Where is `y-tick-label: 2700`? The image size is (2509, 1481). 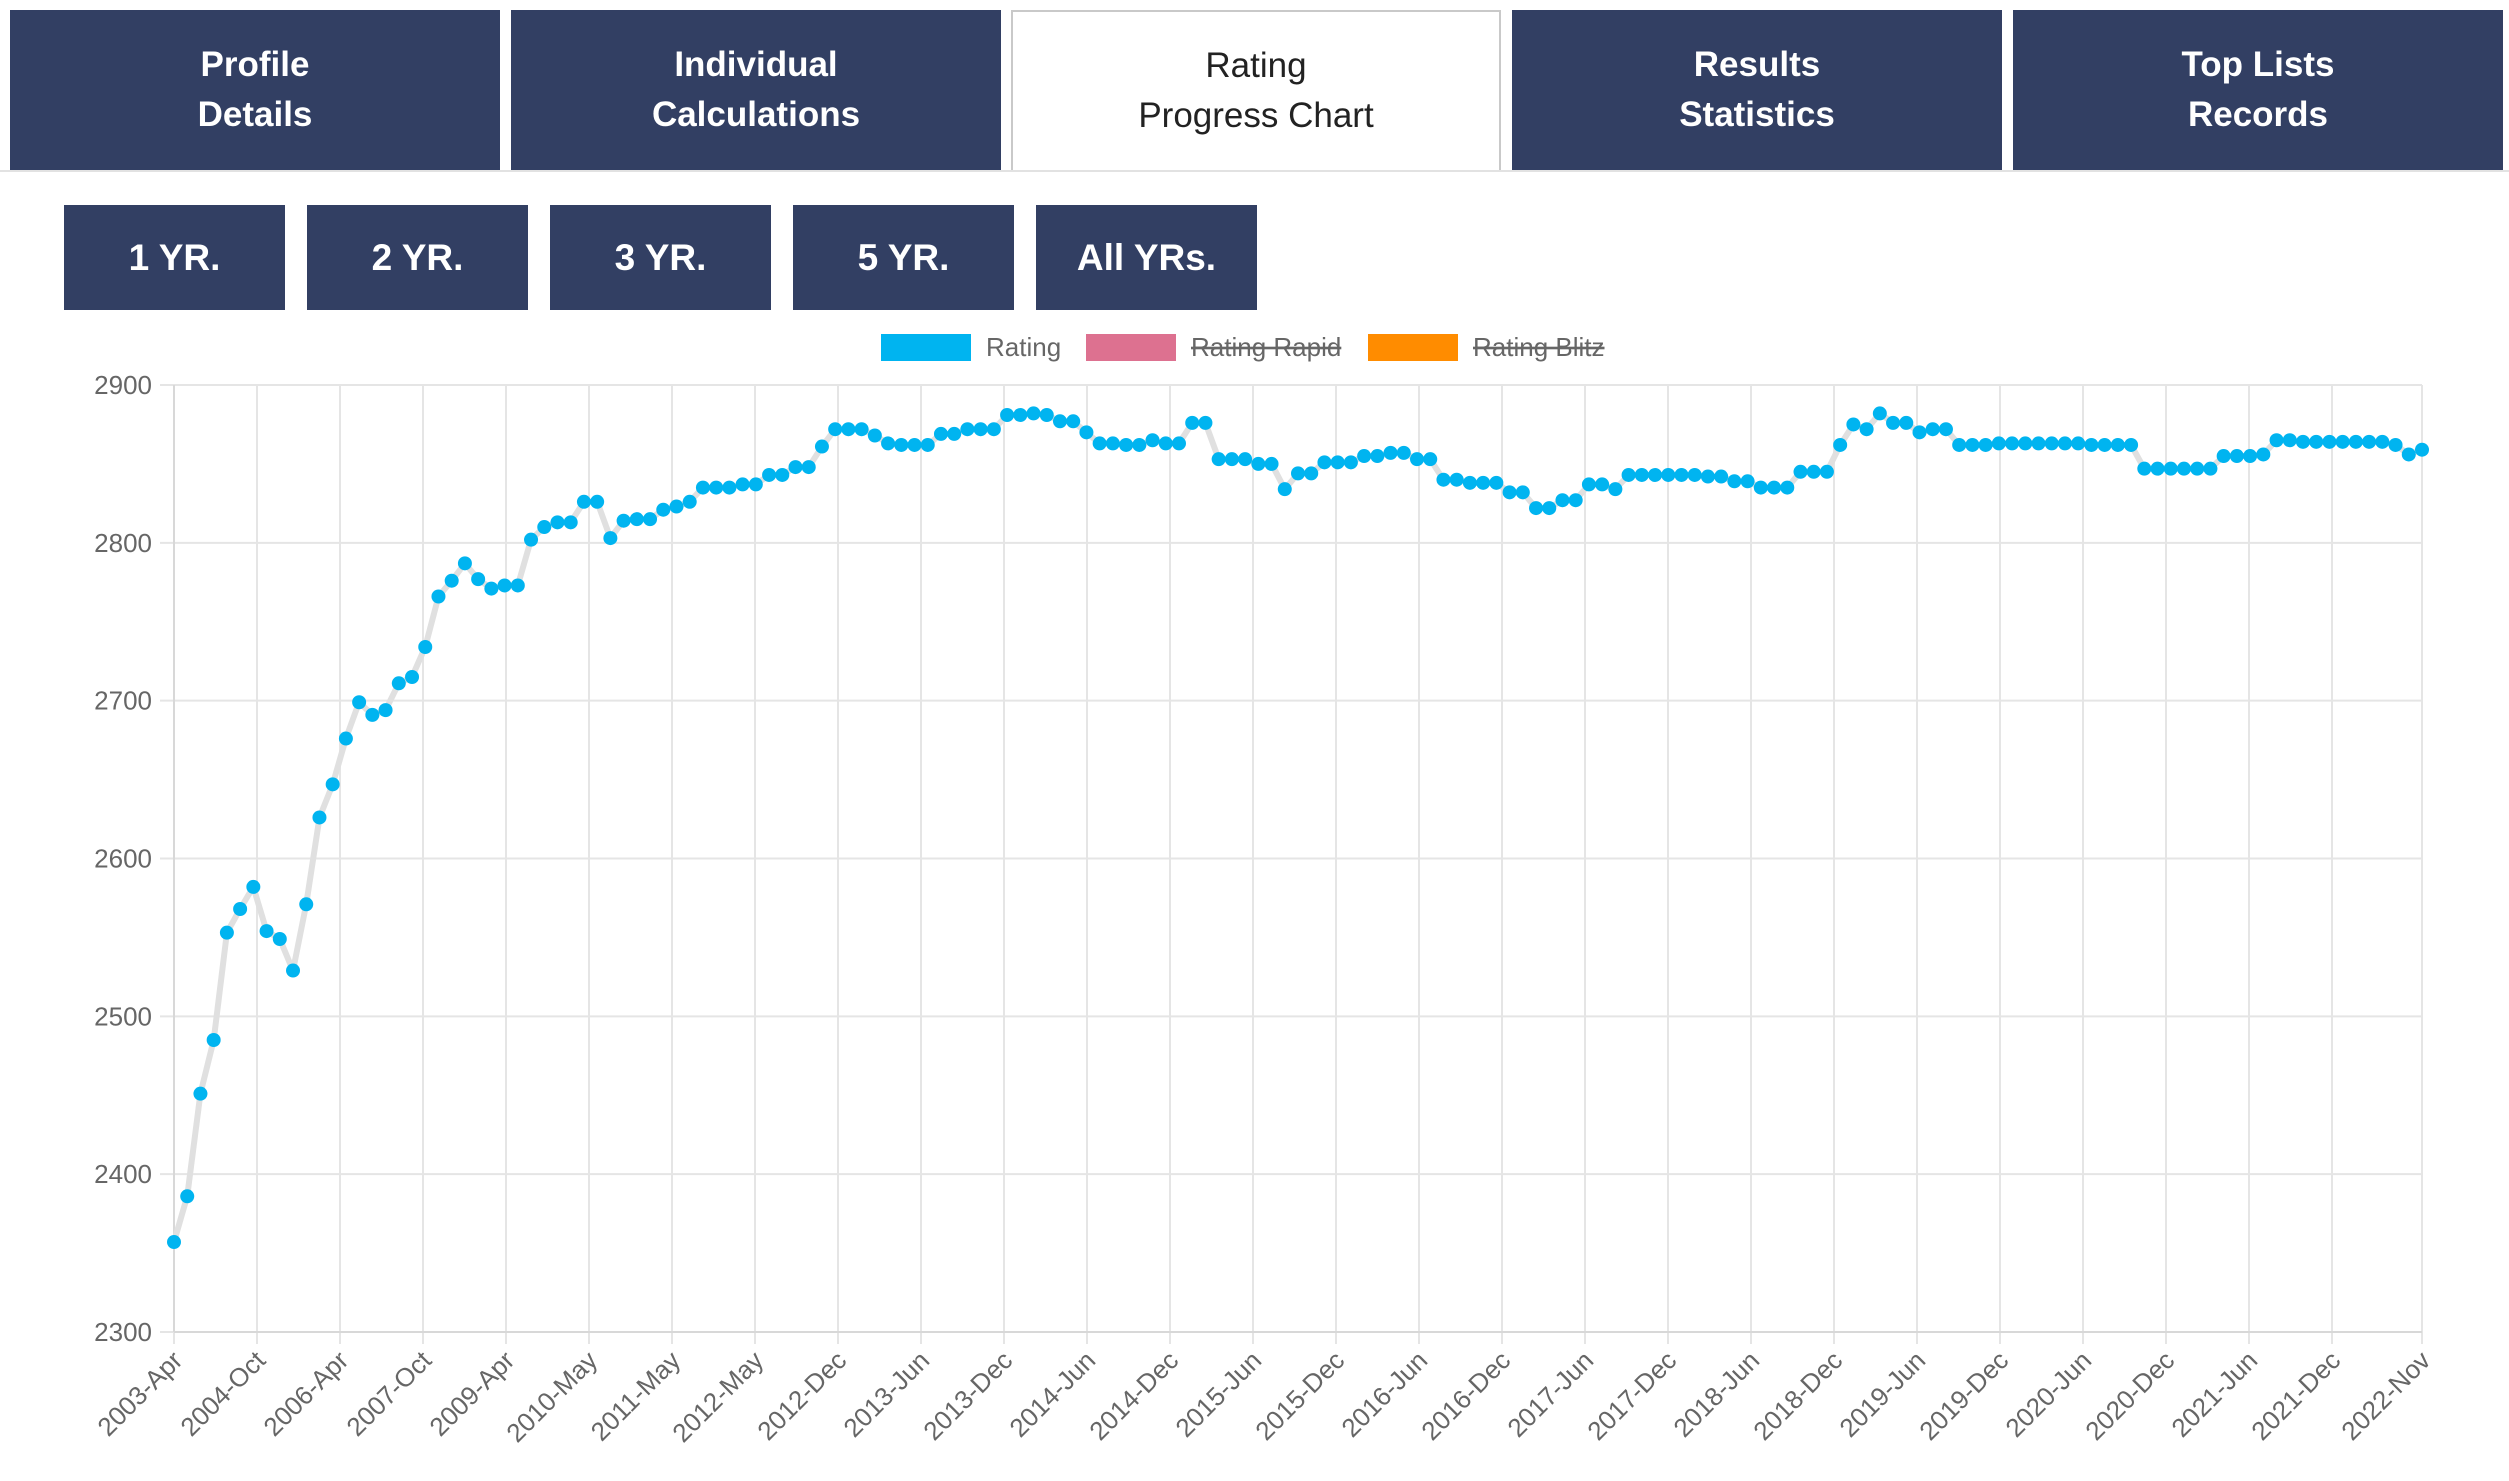 y-tick-label: 2700 is located at coordinates (123, 701).